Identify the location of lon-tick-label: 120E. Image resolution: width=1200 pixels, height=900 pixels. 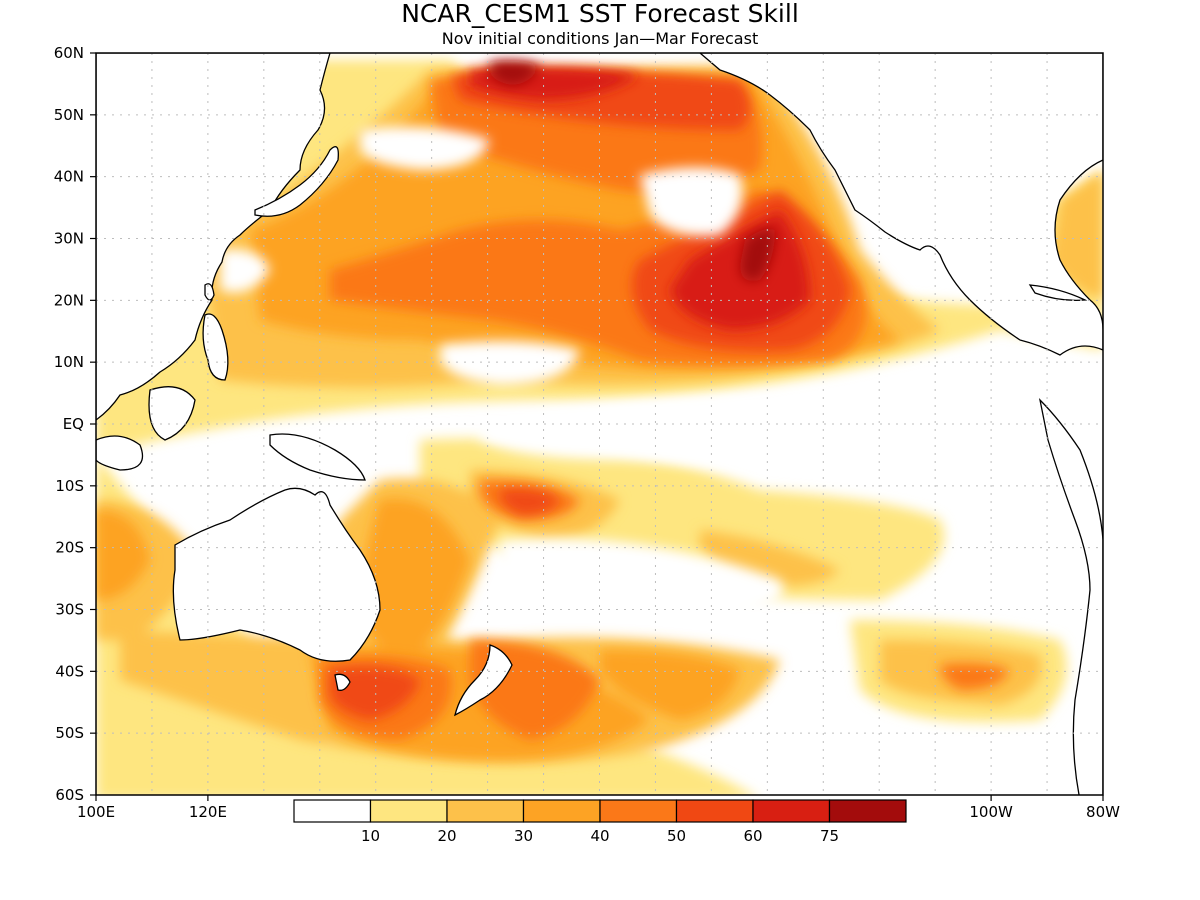
(208, 812).